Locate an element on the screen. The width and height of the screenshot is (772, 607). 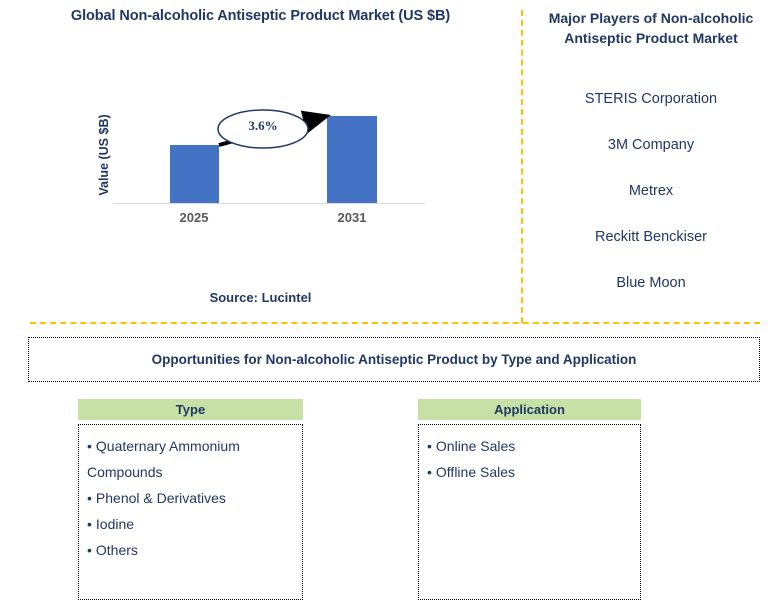
list-item: • Others is located at coordinates (191, 550).